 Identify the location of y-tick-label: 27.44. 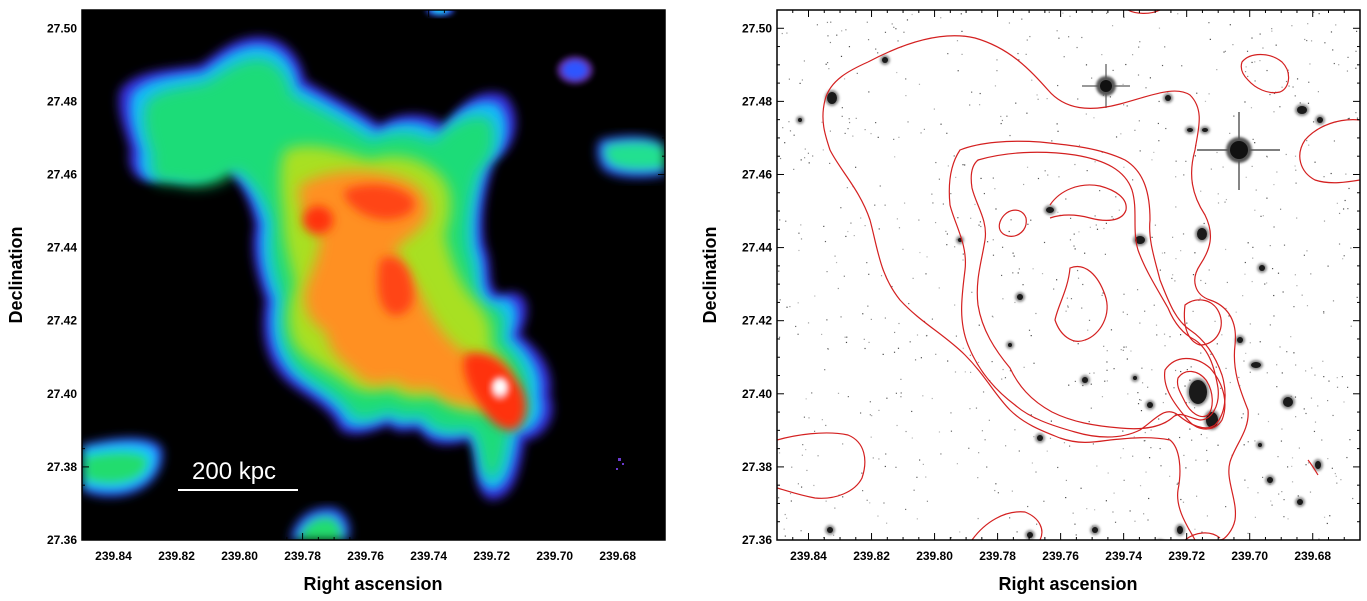
(62, 248).